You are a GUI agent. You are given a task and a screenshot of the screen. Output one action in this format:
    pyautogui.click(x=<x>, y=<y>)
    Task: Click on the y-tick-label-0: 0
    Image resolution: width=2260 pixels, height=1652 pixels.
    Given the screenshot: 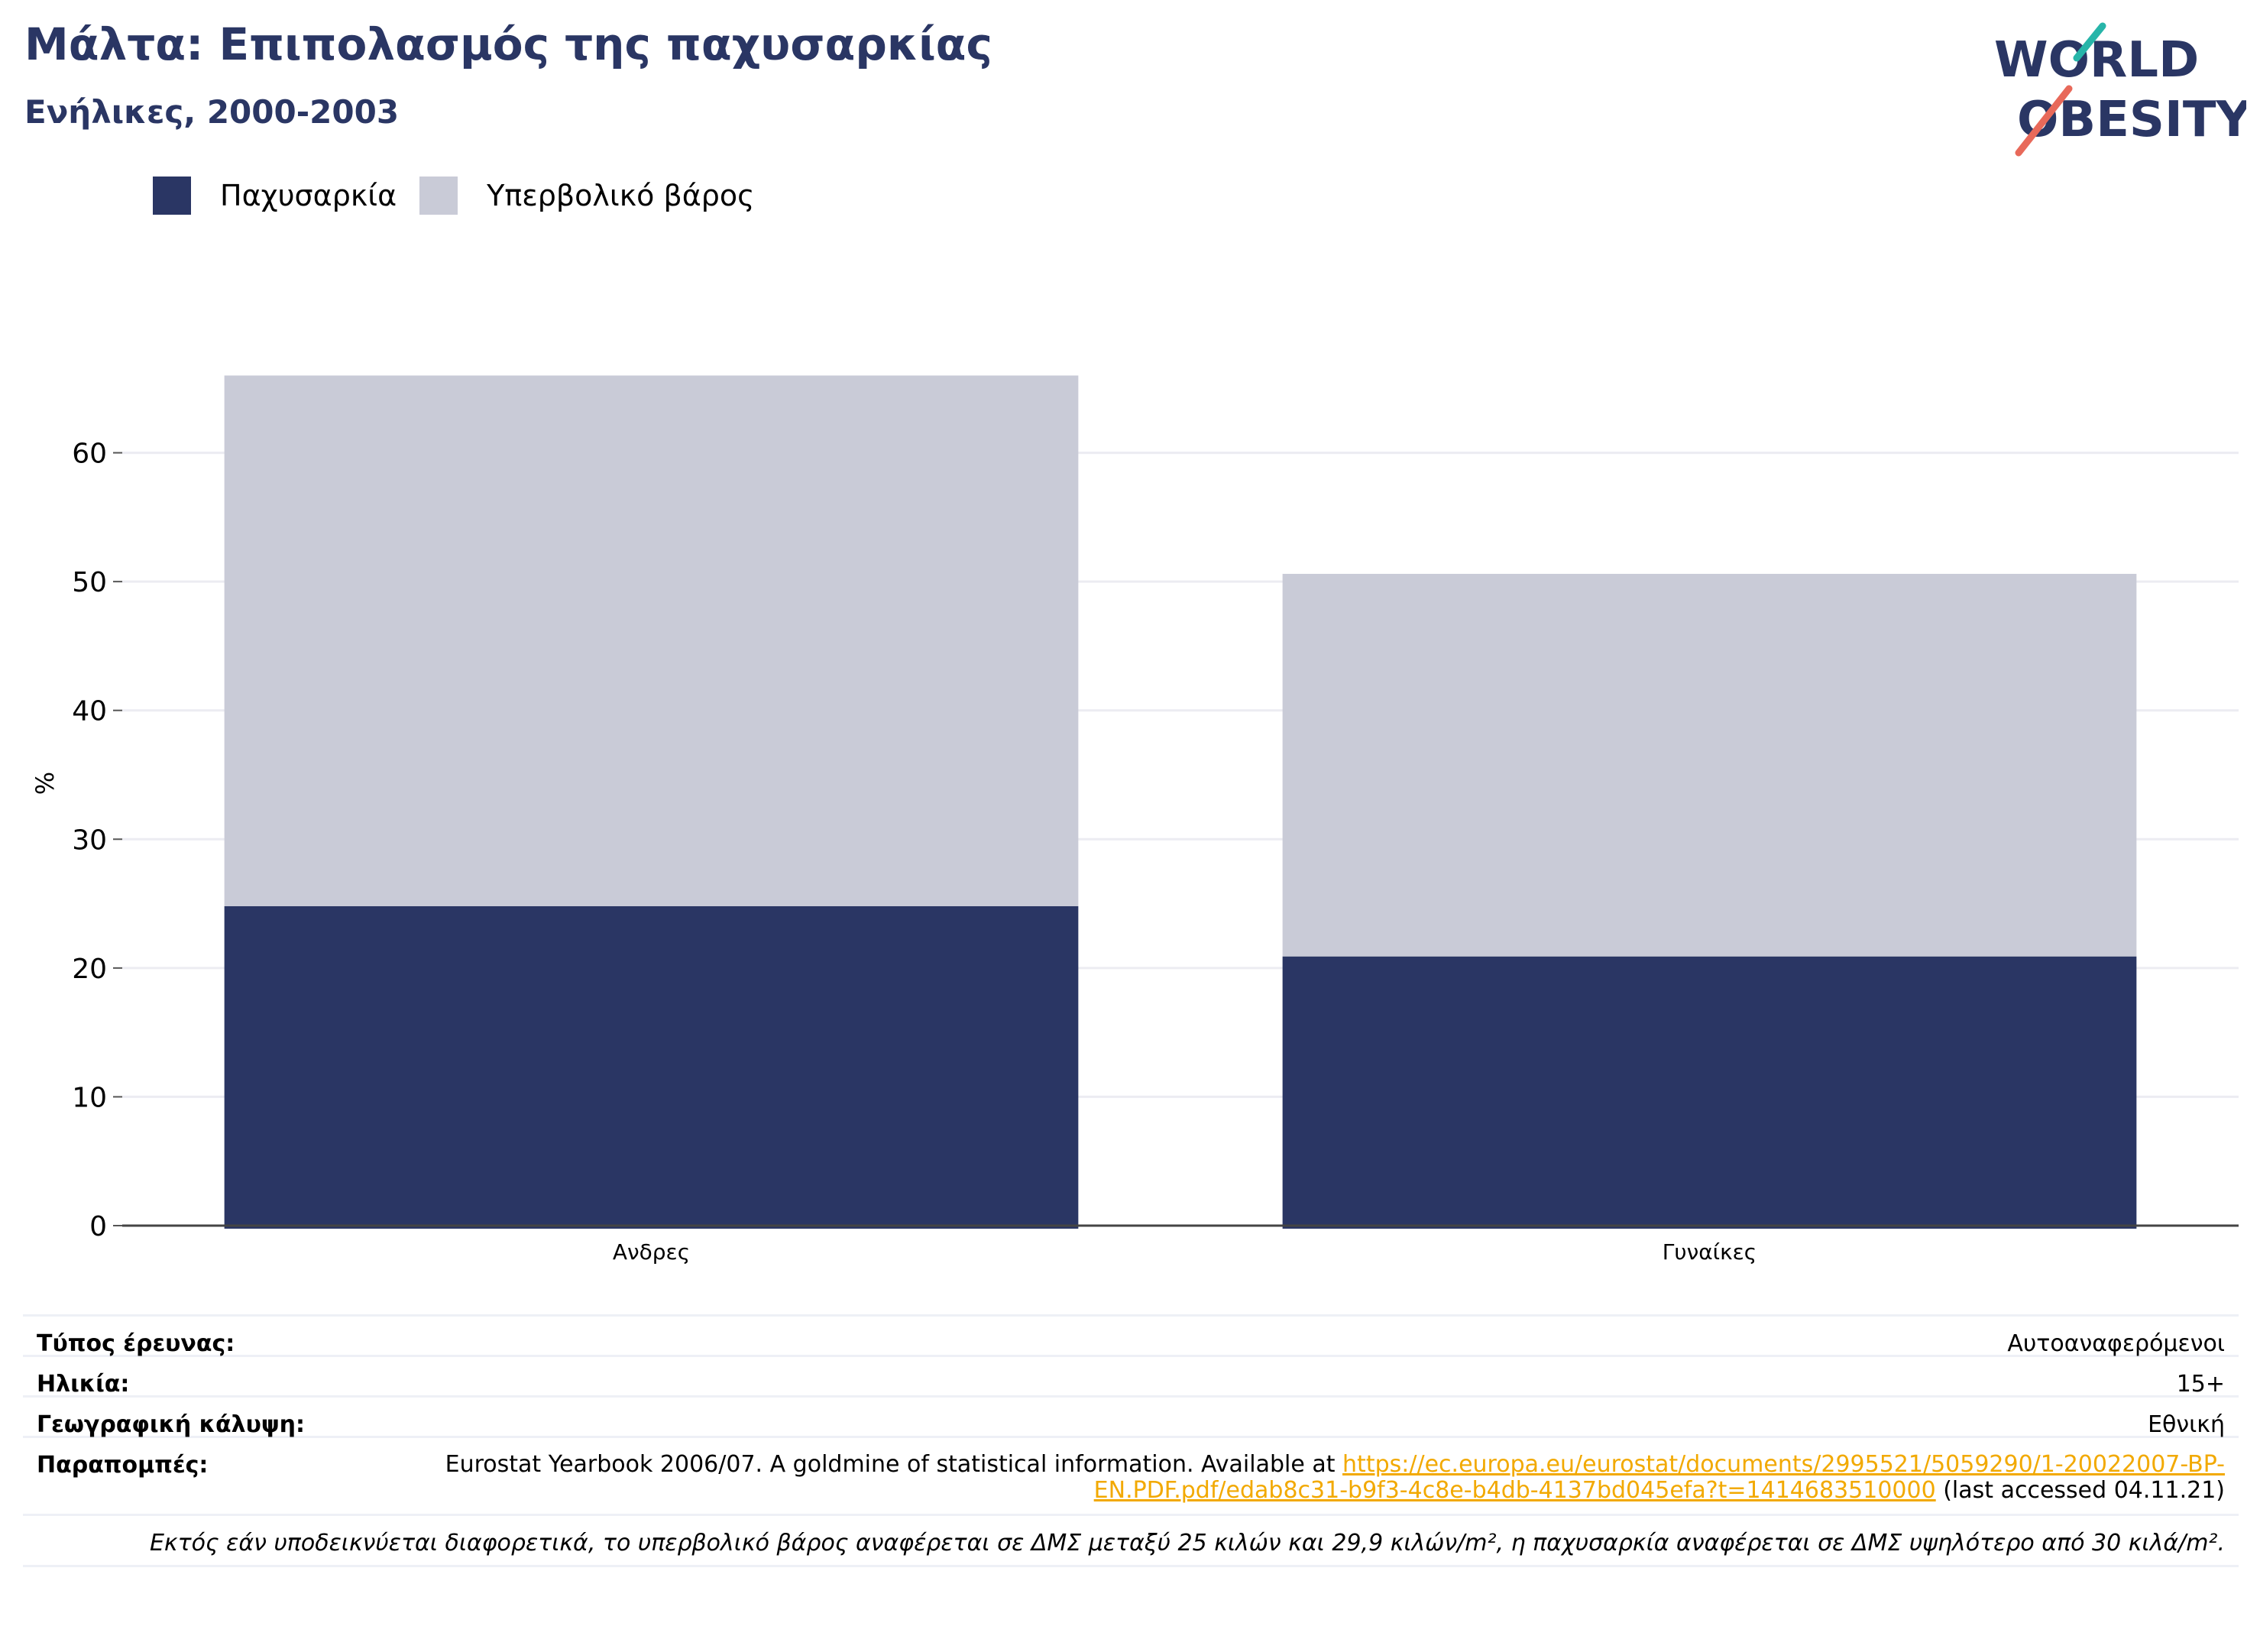 What is the action you would take?
    pyautogui.click(x=98, y=1226)
    